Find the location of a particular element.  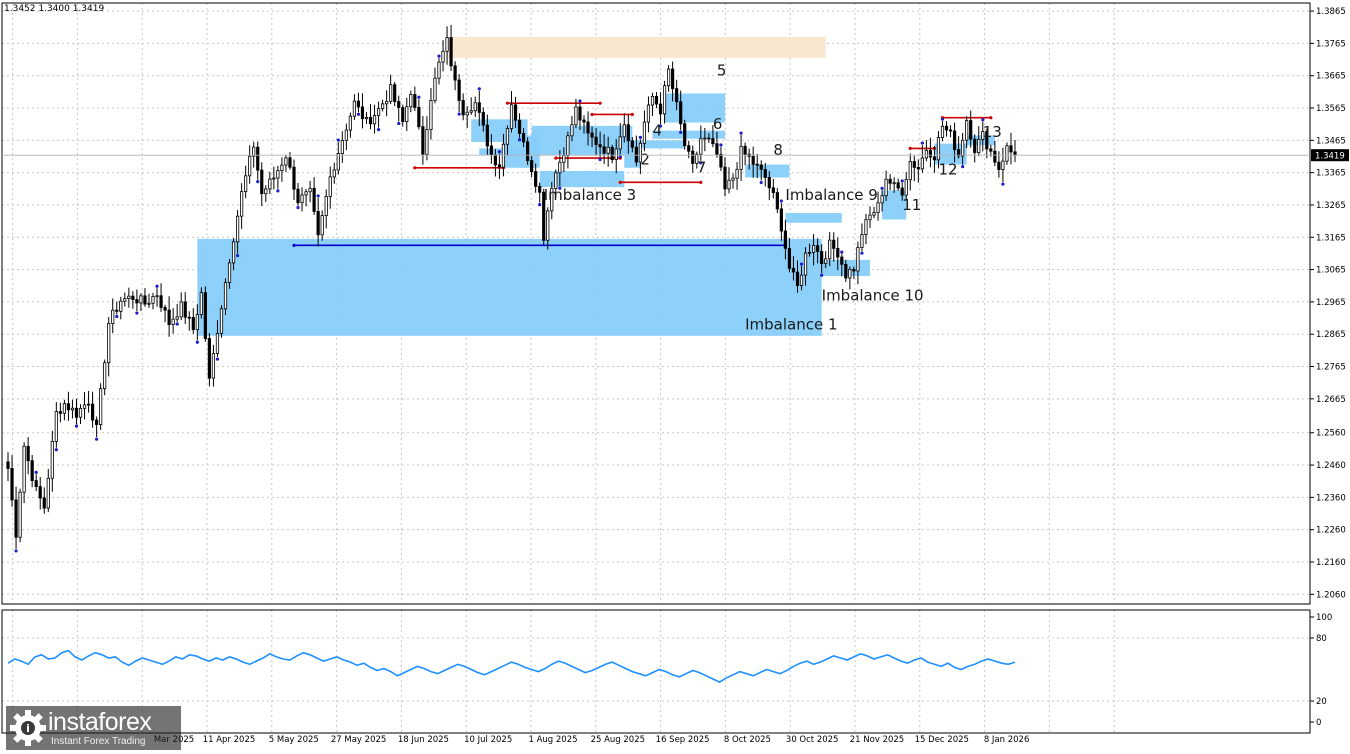

zone-label: 2 is located at coordinates (645, 160).